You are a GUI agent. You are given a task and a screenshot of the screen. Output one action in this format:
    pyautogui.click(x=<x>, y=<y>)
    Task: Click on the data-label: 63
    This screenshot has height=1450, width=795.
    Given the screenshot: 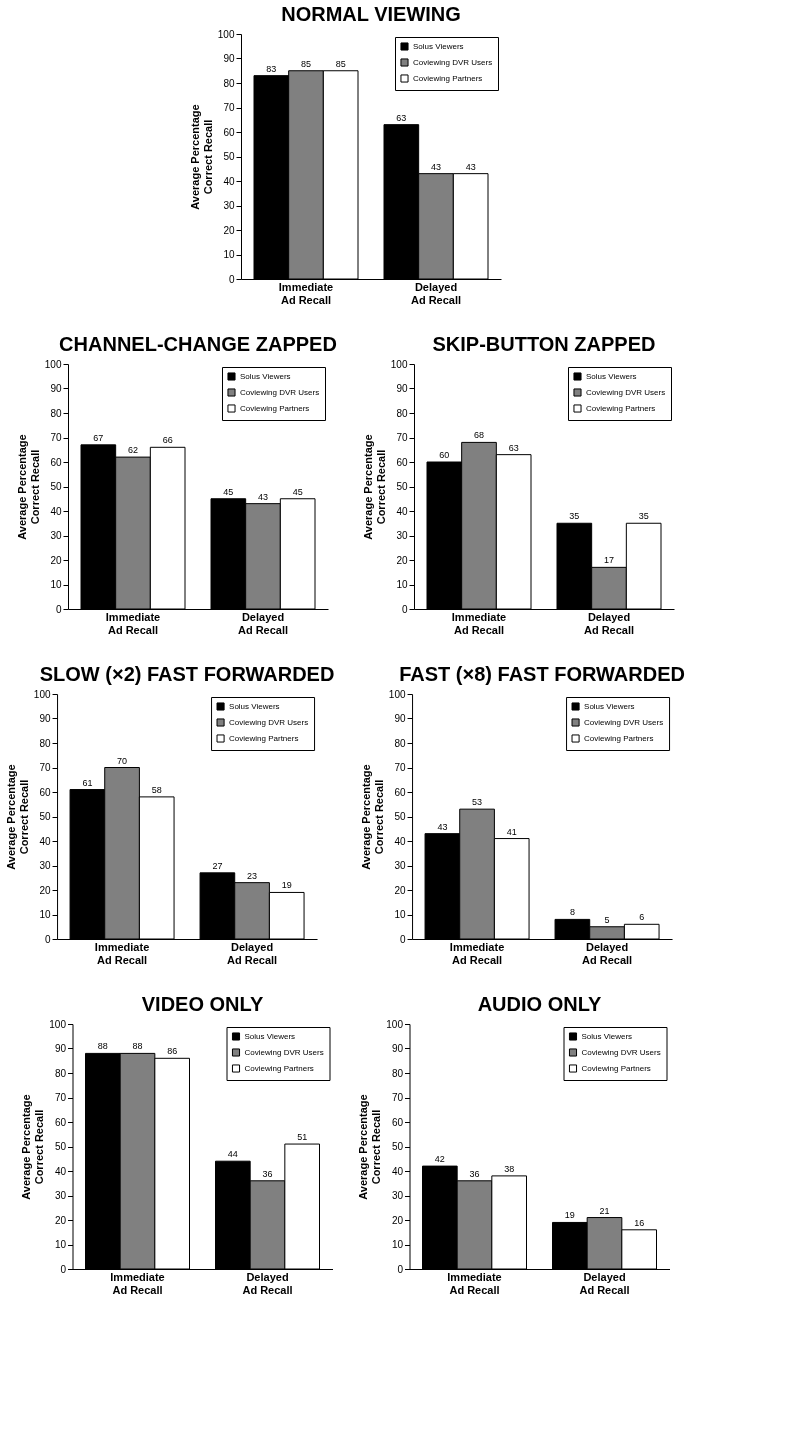 What is the action you would take?
    pyautogui.click(x=401, y=117)
    